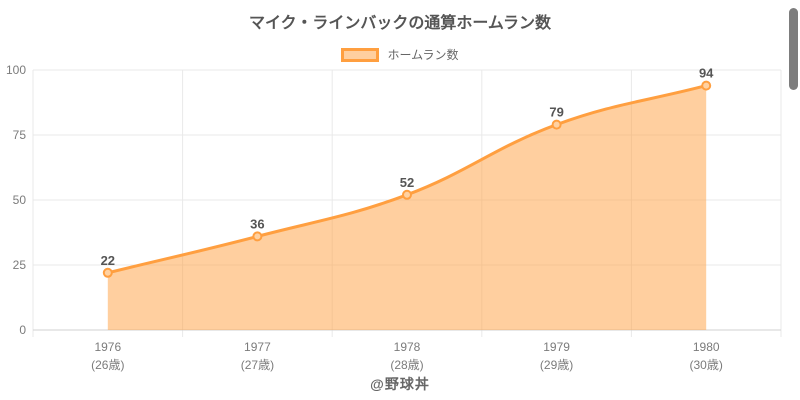 The width and height of the screenshot is (800, 400). I want to click on footer-credit: @野球丼, so click(400, 384).